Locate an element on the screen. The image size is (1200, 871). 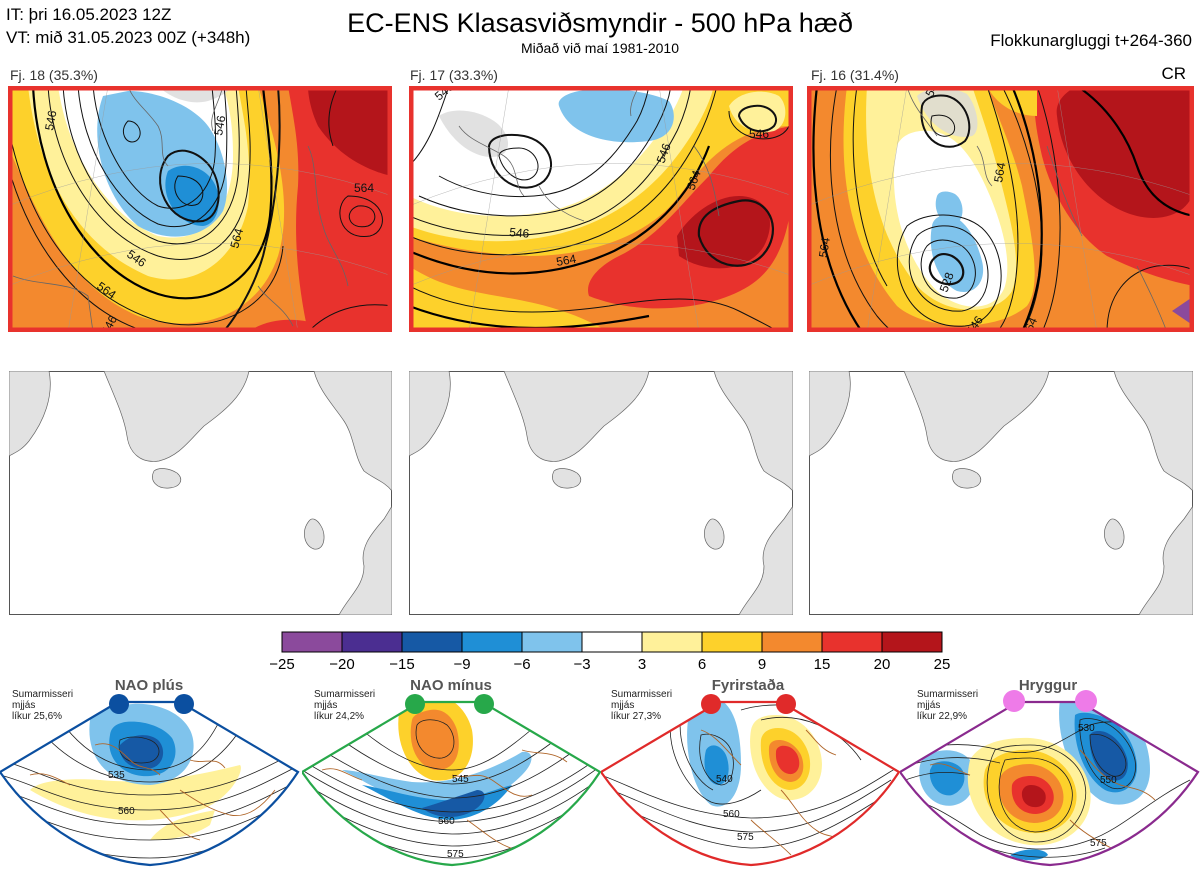
colorbar-tick-label: 15 is located at coordinates (822, 664).